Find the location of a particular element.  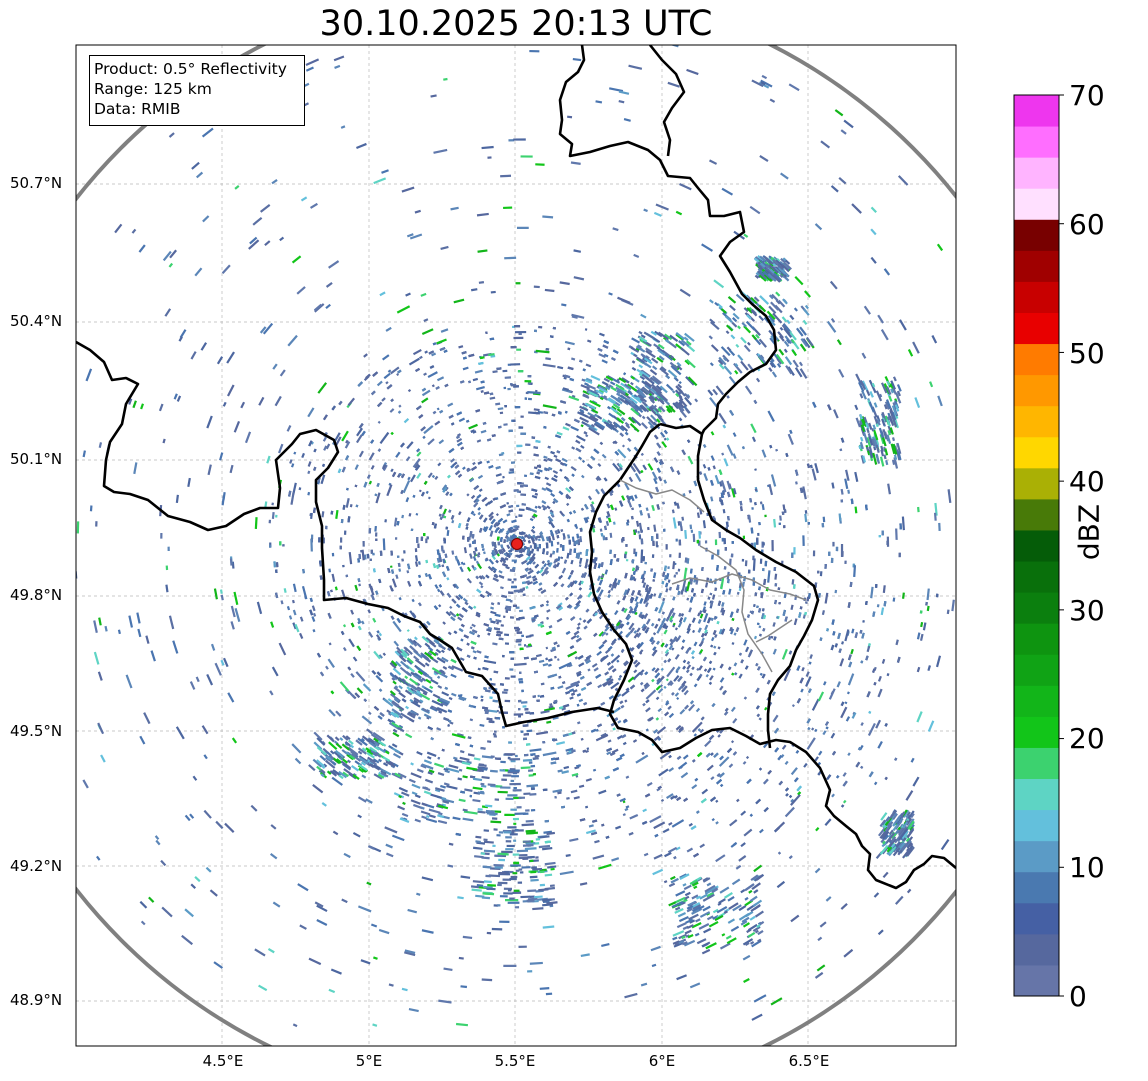

colorbar-tick-label: 30 is located at coordinates (1087, 610).